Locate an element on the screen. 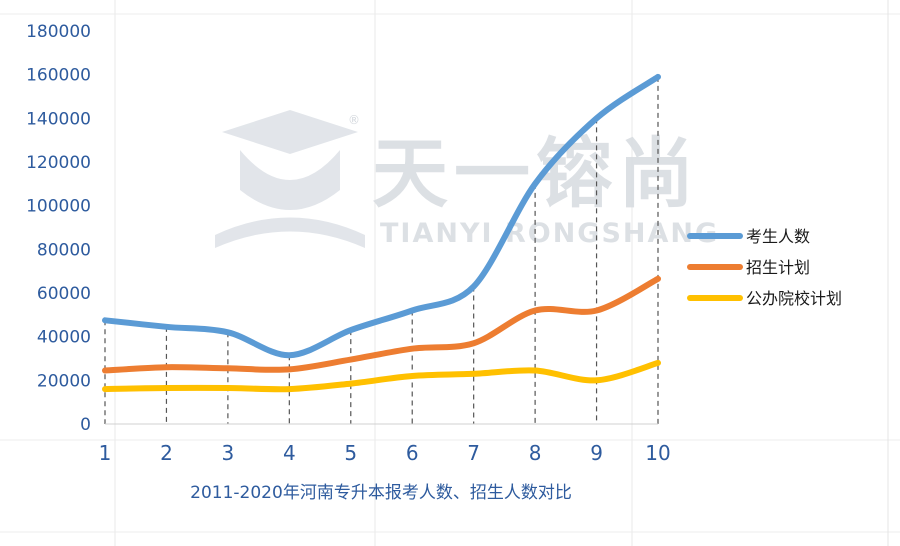 Image resolution: width=900 pixels, height=546 pixels. x-tick-label: 7 is located at coordinates (473, 453).